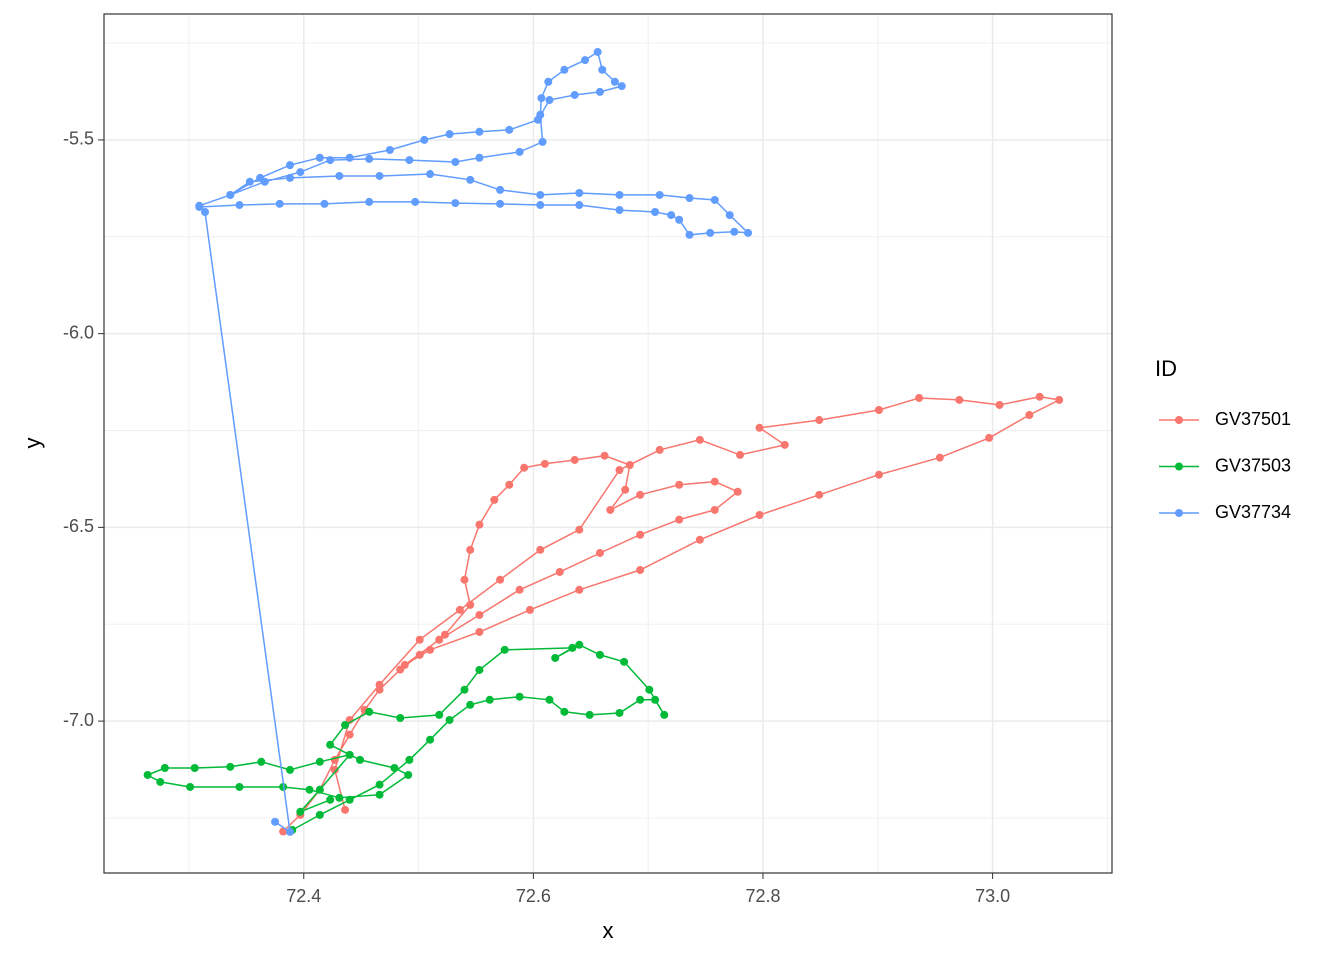 This screenshot has height=960, width=1344. I want to click on x-axis-title: x, so click(608, 930).